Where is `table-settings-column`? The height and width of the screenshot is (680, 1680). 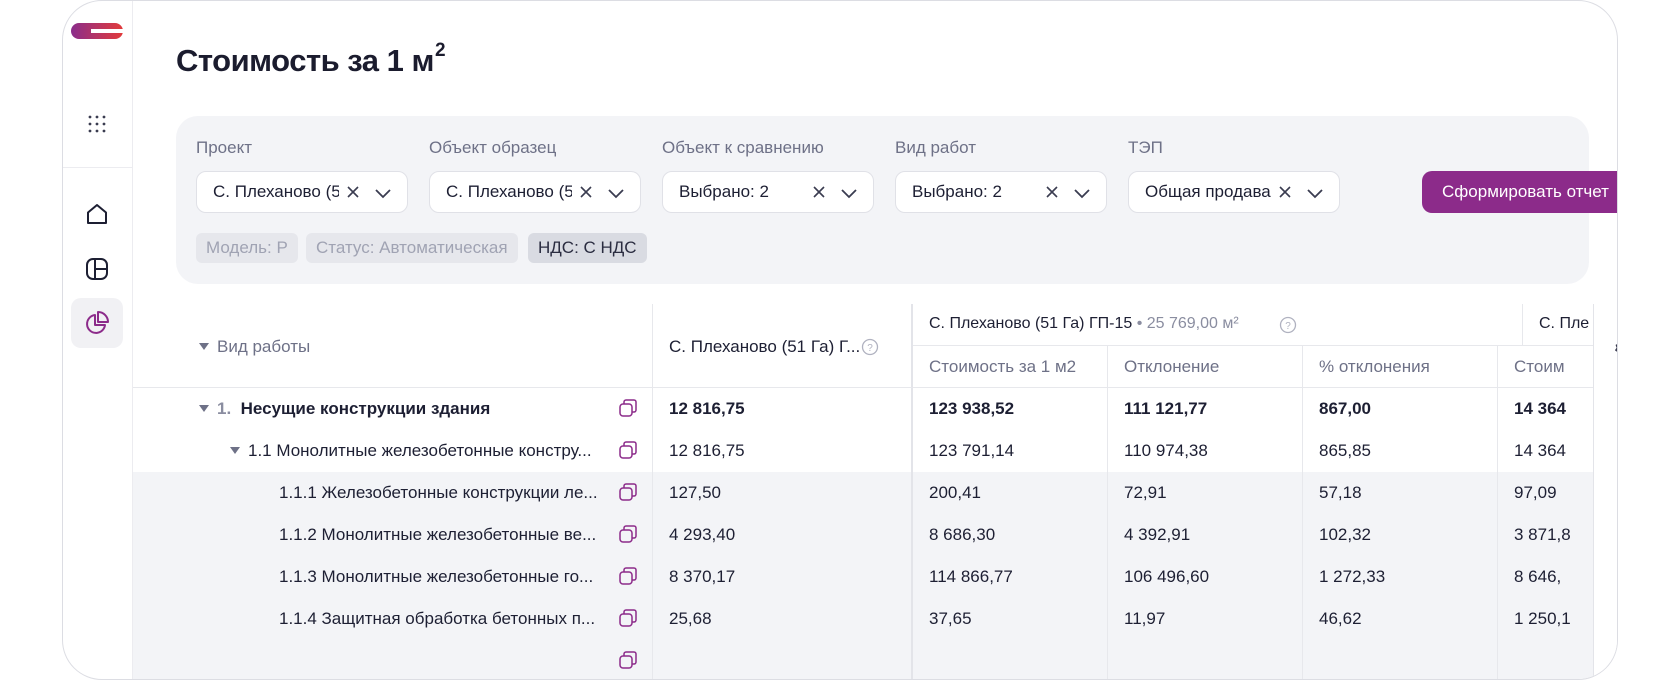
table-settings-column is located at coordinates (1605, 491).